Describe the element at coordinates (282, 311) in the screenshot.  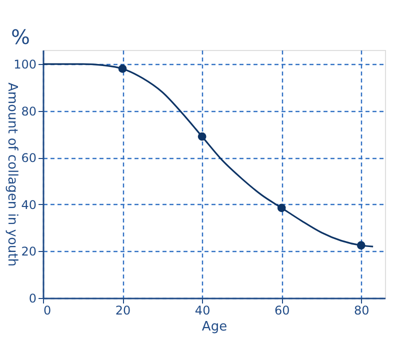
I see `x-tick-label: 60` at that location.